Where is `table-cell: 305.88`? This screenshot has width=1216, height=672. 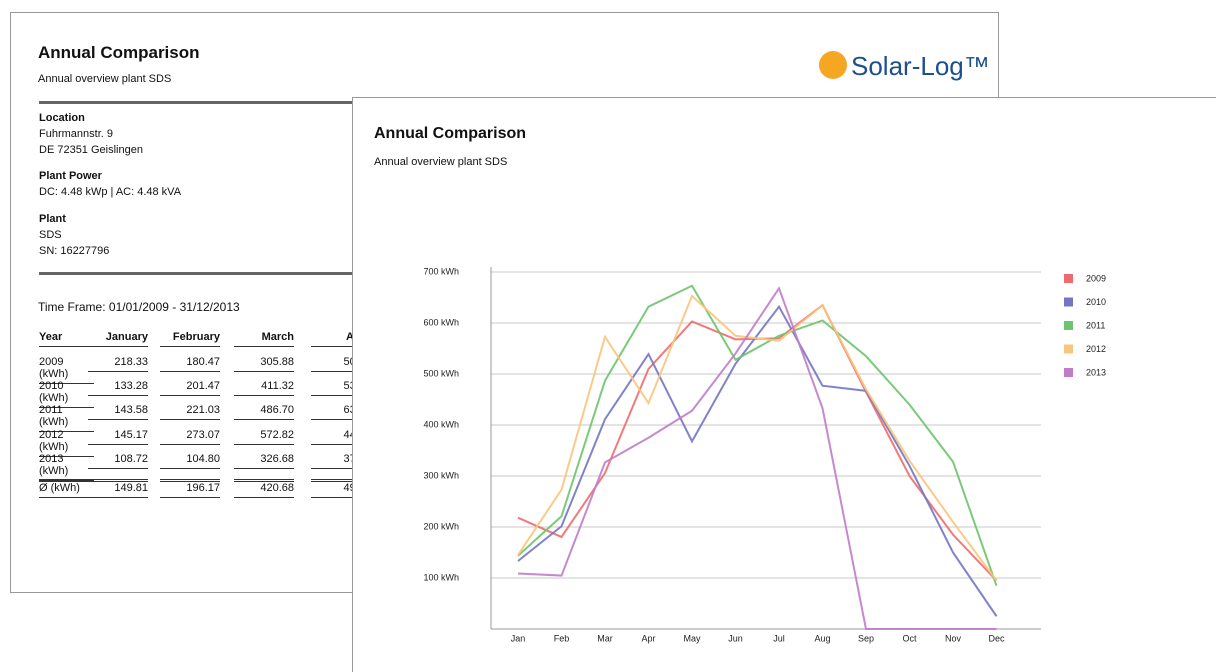
table-cell: 305.88 is located at coordinates (264, 364).